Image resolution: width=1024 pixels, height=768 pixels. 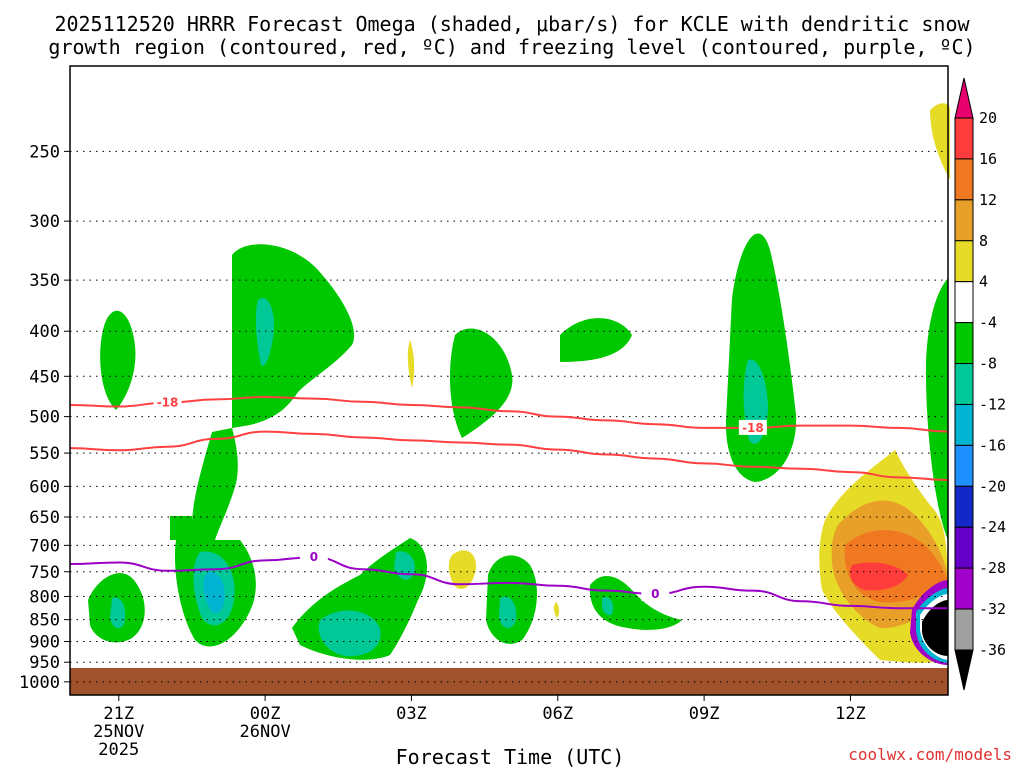 I want to click on colorbar-tick-label: -4, so click(x=988, y=323).